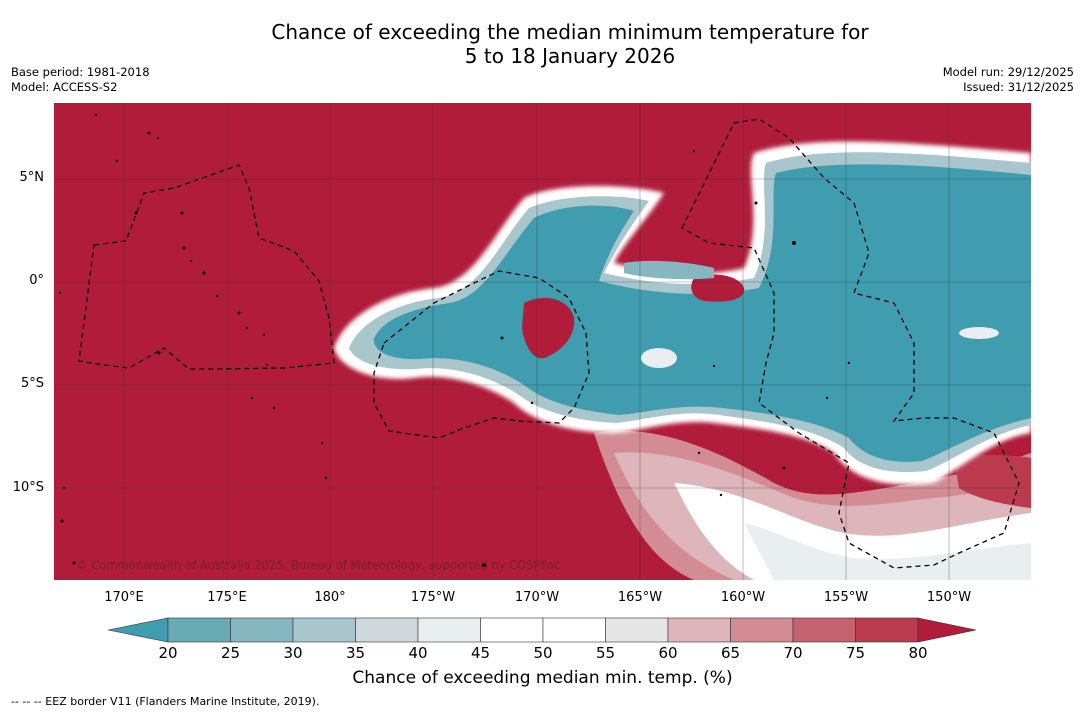  What do you see at coordinates (812, 505) in the screenshot?
I see `transition-zone-southeast` at bounding box center [812, 505].